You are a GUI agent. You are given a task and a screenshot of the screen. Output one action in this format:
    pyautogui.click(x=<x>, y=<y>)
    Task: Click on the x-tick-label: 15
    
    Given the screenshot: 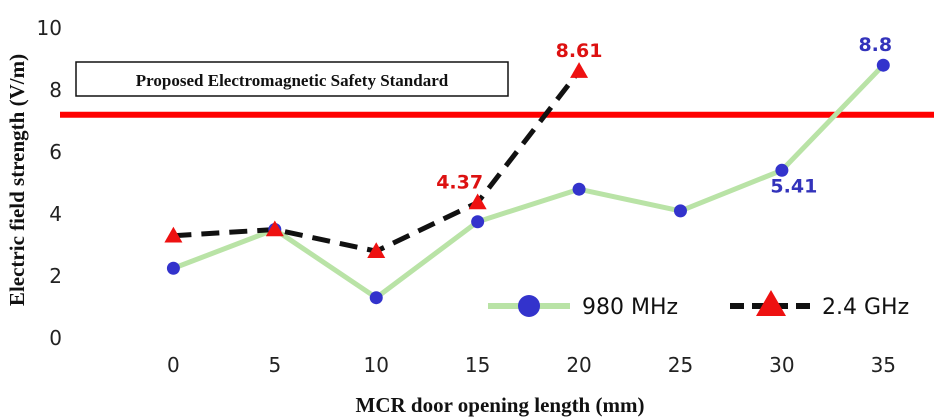 What is the action you would take?
    pyautogui.click(x=477, y=365)
    